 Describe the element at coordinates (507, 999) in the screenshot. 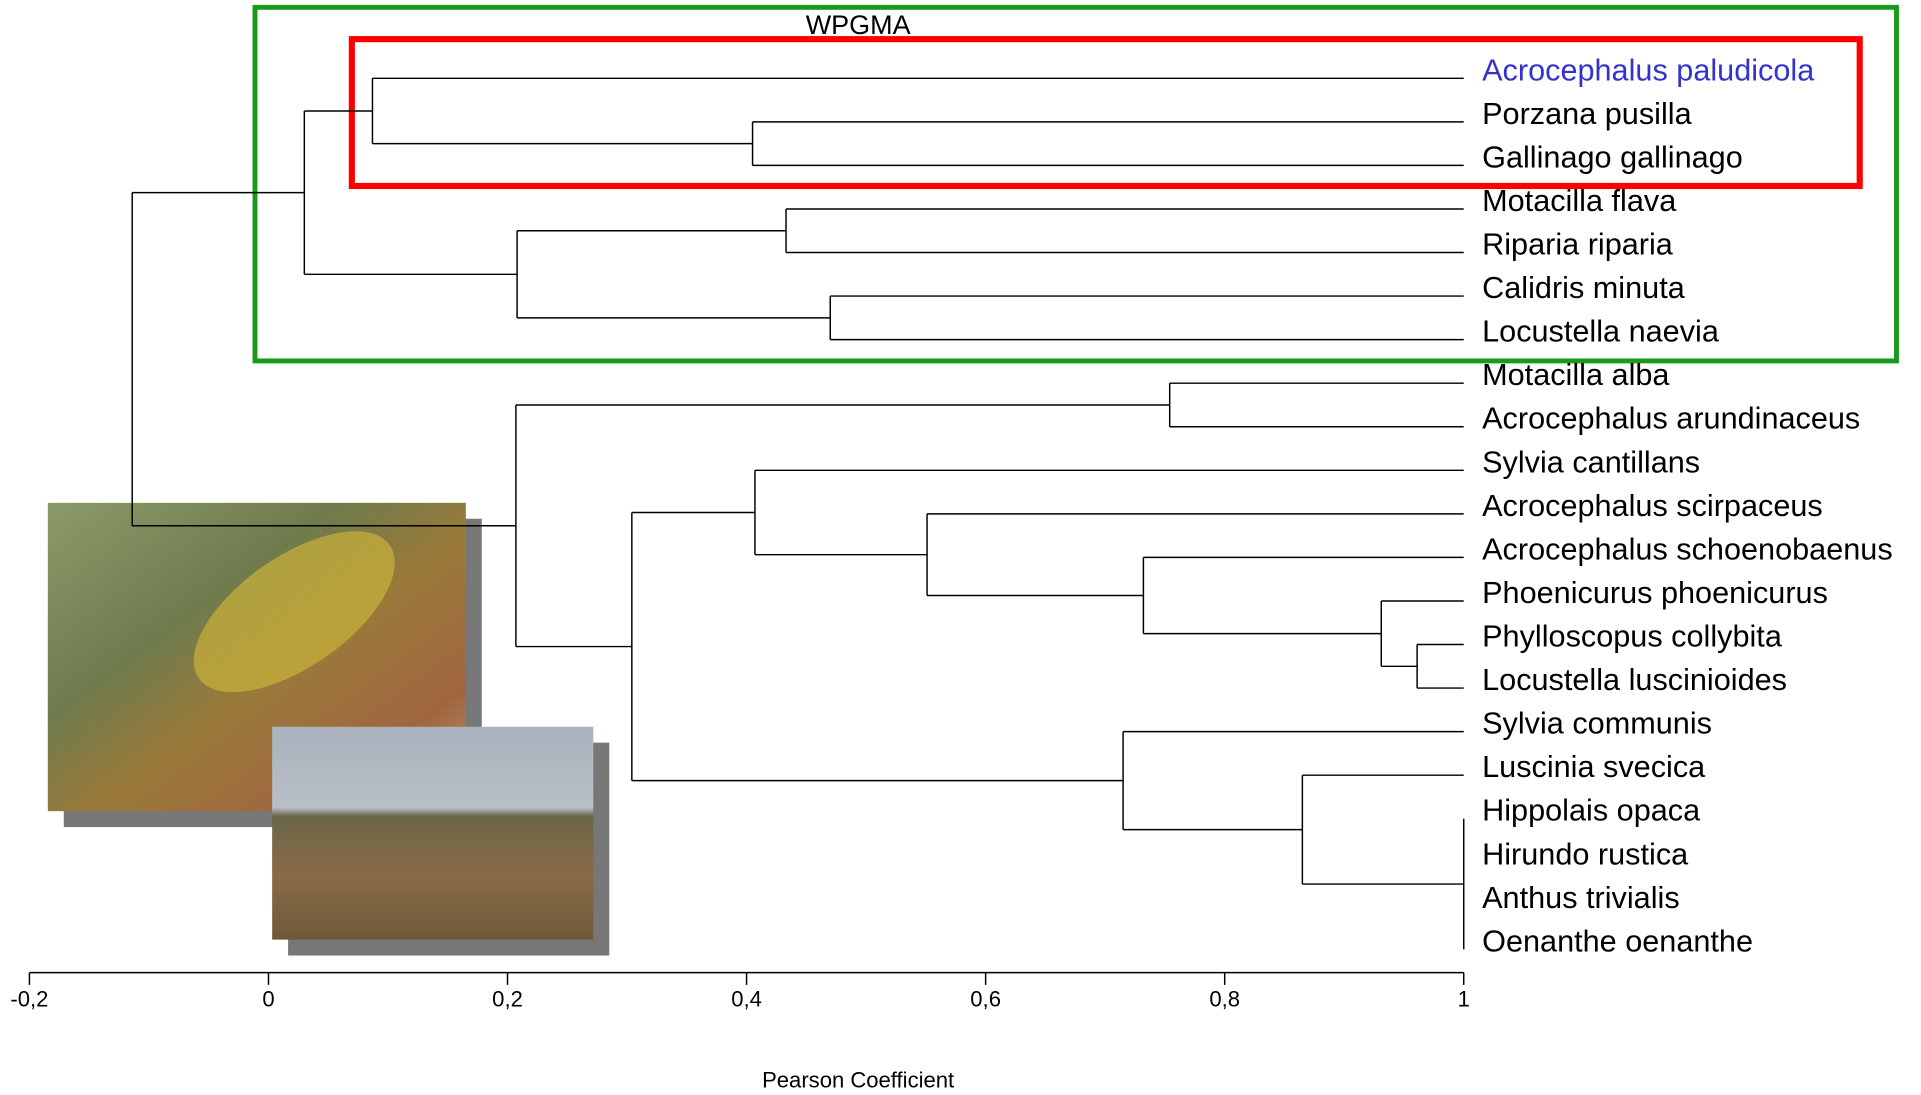

I see `x-tick-label: 0,2` at that location.